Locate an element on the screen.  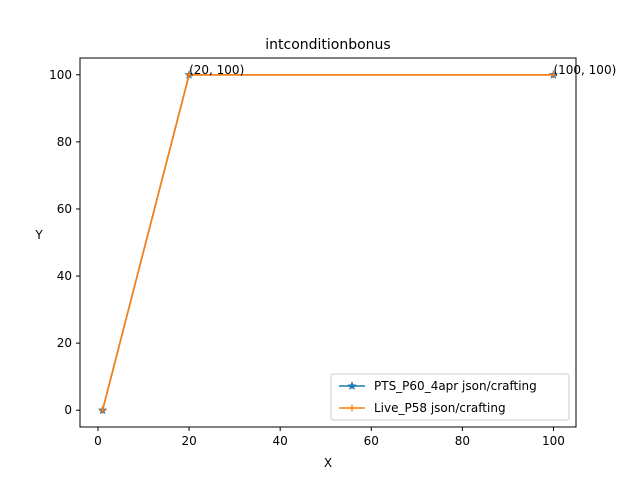
y-tick-label: 100 is located at coordinates (60, 75).